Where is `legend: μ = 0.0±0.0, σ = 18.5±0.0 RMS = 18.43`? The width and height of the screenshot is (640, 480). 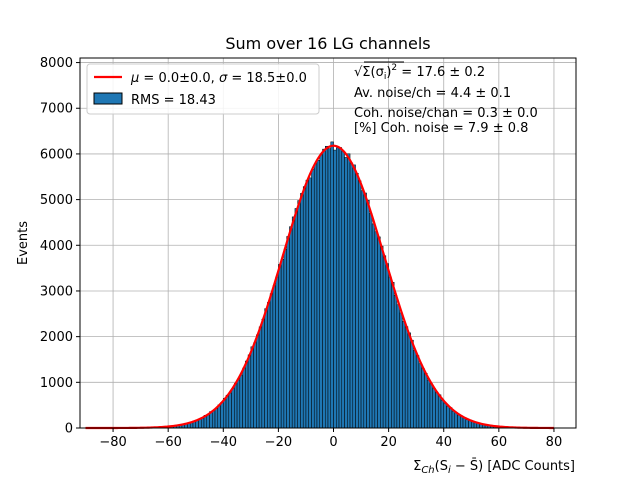 legend: μ = 0.0±0.0, σ = 18.5±0.0 RMS = 18.43 is located at coordinates (203, 89).